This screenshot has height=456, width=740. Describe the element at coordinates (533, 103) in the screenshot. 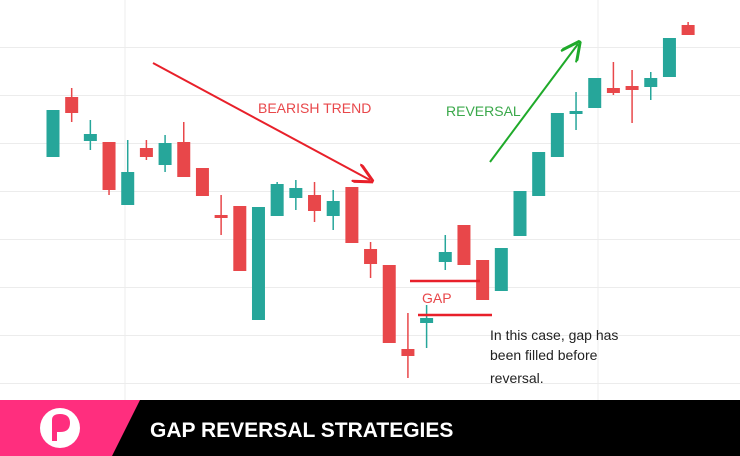

I see `reversal-arrow` at that location.